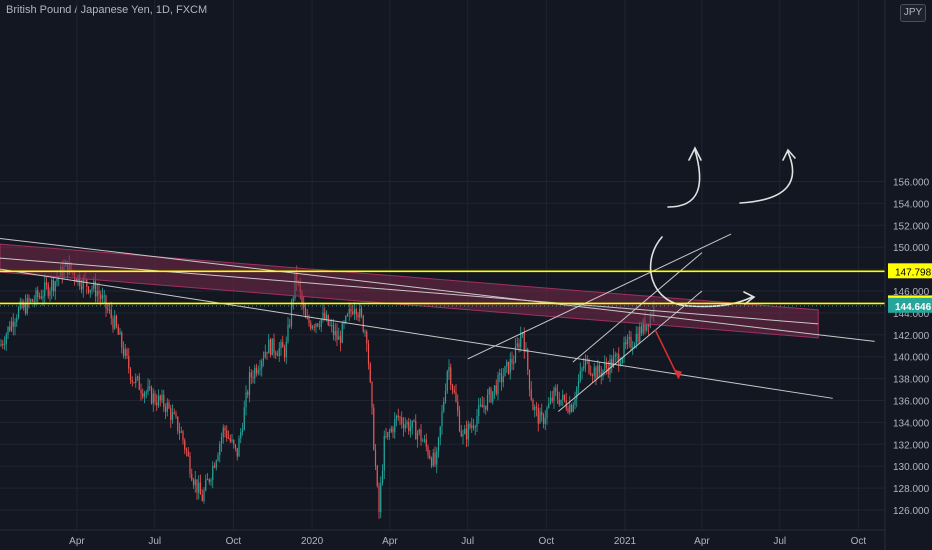 The height and width of the screenshot is (550, 932). I want to click on chart-title: British Pound / Japanese Yen, 1D, FXCM, so click(107, 10).